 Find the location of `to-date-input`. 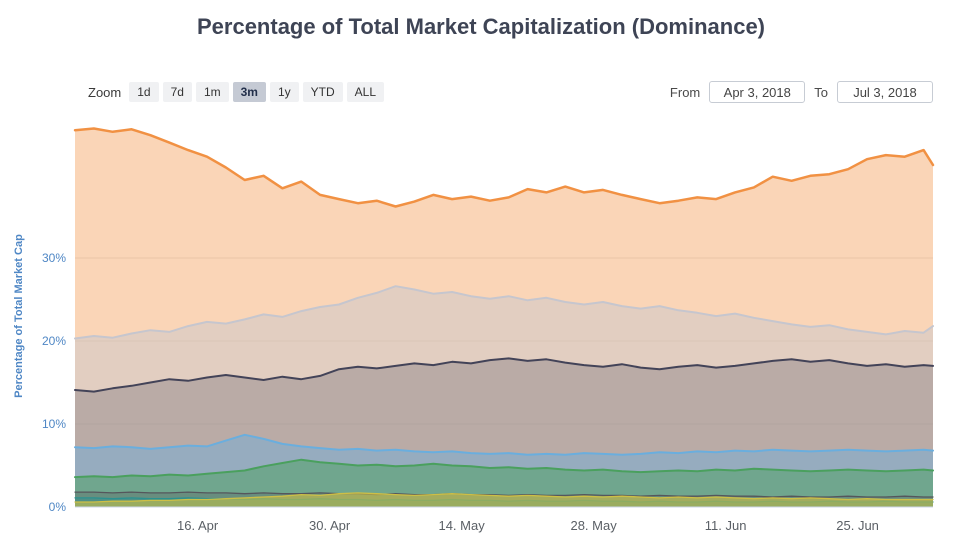

to-date-input is located at coordinates (885, 92).